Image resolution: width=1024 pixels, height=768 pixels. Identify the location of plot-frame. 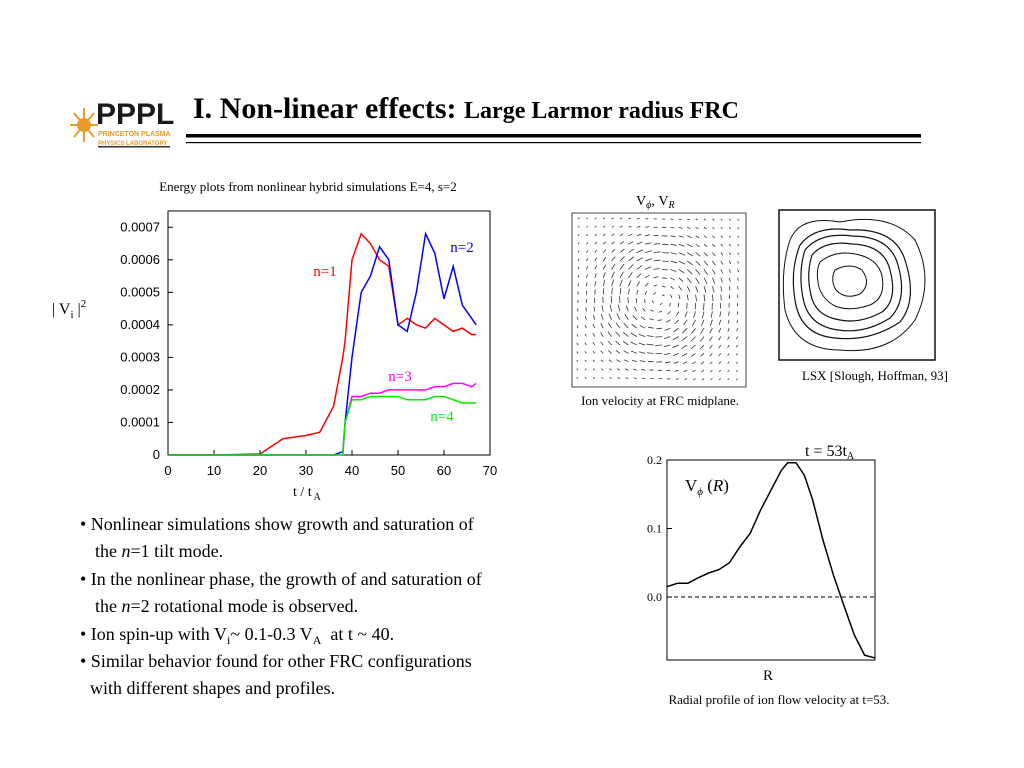
(771, 560).